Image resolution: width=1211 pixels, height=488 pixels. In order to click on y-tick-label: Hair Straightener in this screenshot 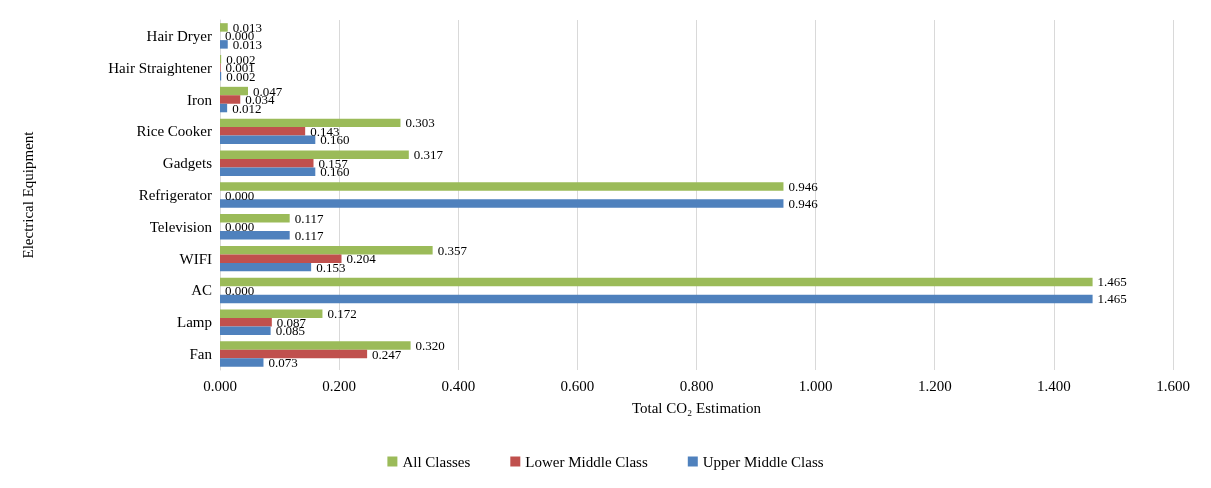, I will do `click(160, 67)`.